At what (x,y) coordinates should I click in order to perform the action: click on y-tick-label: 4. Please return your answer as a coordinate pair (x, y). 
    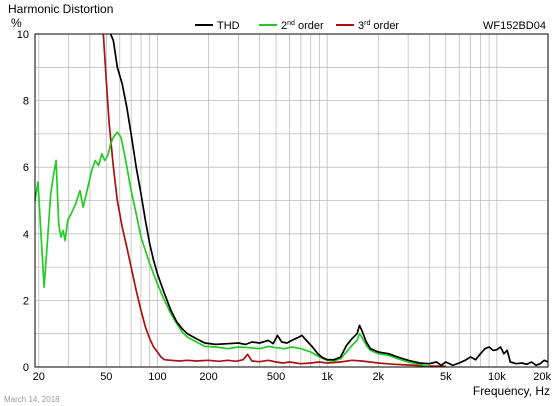
    Looking at the image, I should click on (26, 235).